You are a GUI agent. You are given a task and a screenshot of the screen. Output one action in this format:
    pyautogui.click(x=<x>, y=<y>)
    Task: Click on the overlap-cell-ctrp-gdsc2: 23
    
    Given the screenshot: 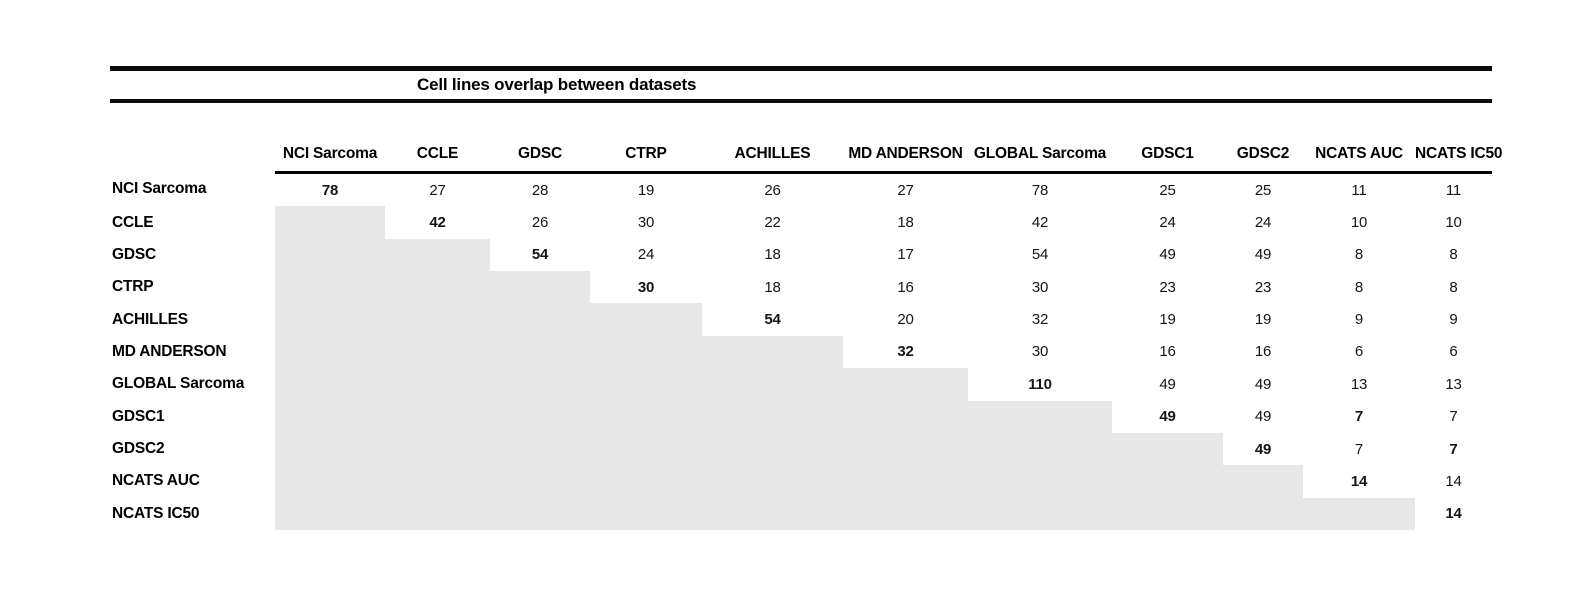 What is the action you would take?
    pyautogui.click(x=1263, y=287)
    